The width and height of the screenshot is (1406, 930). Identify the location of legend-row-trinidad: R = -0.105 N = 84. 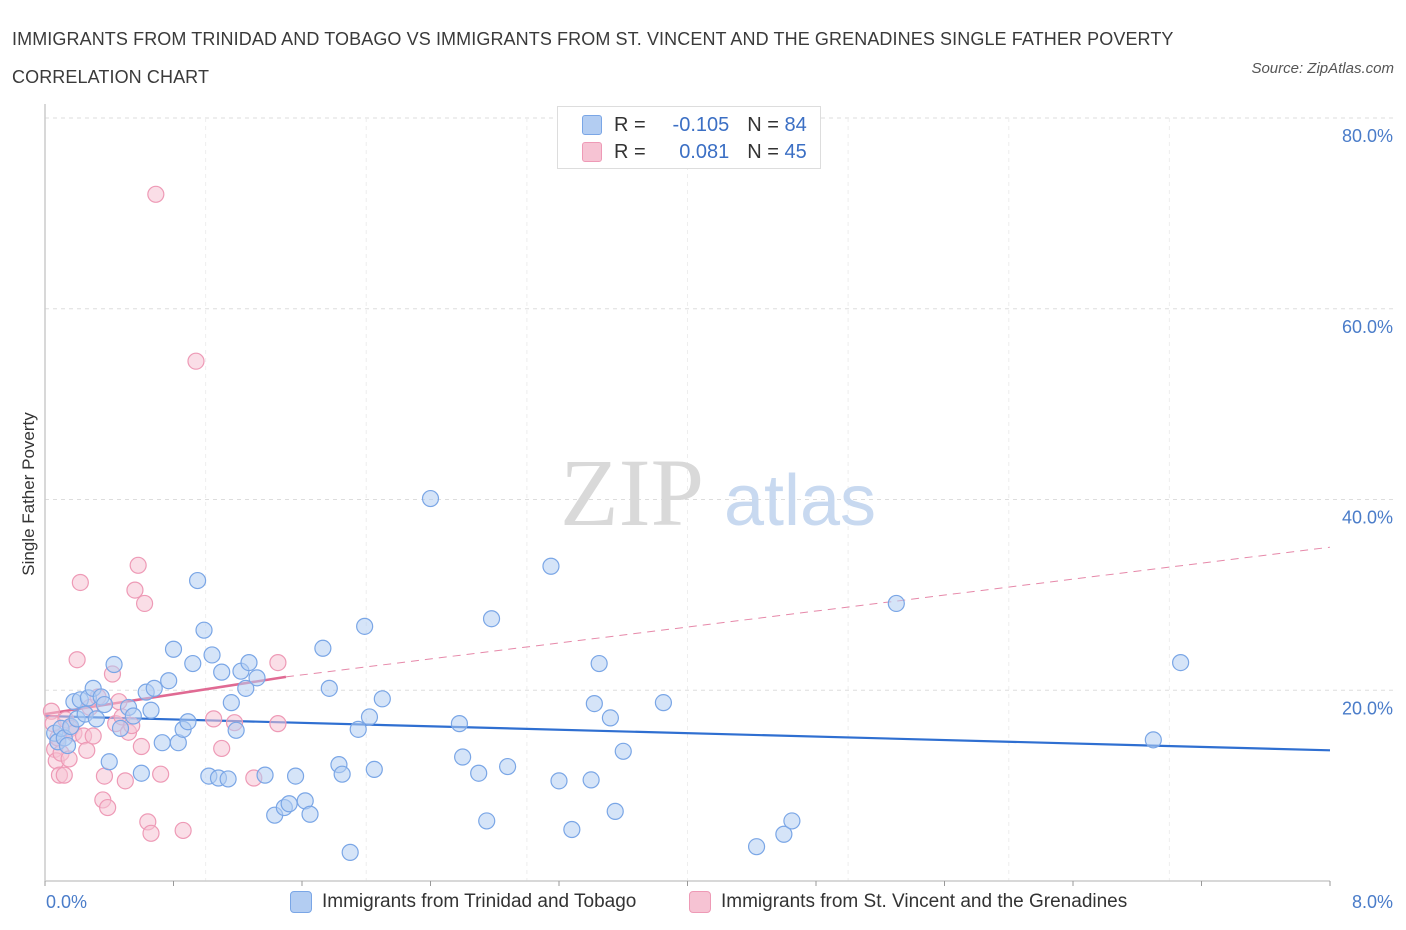
(694, 125).